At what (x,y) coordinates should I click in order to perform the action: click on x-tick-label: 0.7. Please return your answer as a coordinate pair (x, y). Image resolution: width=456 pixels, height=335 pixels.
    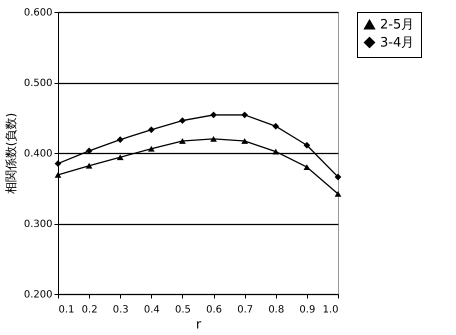
    Looking at the image, I should click on (245, 310).